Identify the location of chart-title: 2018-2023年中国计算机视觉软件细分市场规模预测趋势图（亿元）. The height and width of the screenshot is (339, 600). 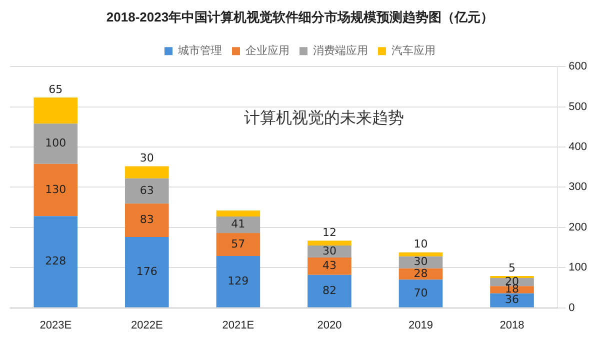
(300, 16).